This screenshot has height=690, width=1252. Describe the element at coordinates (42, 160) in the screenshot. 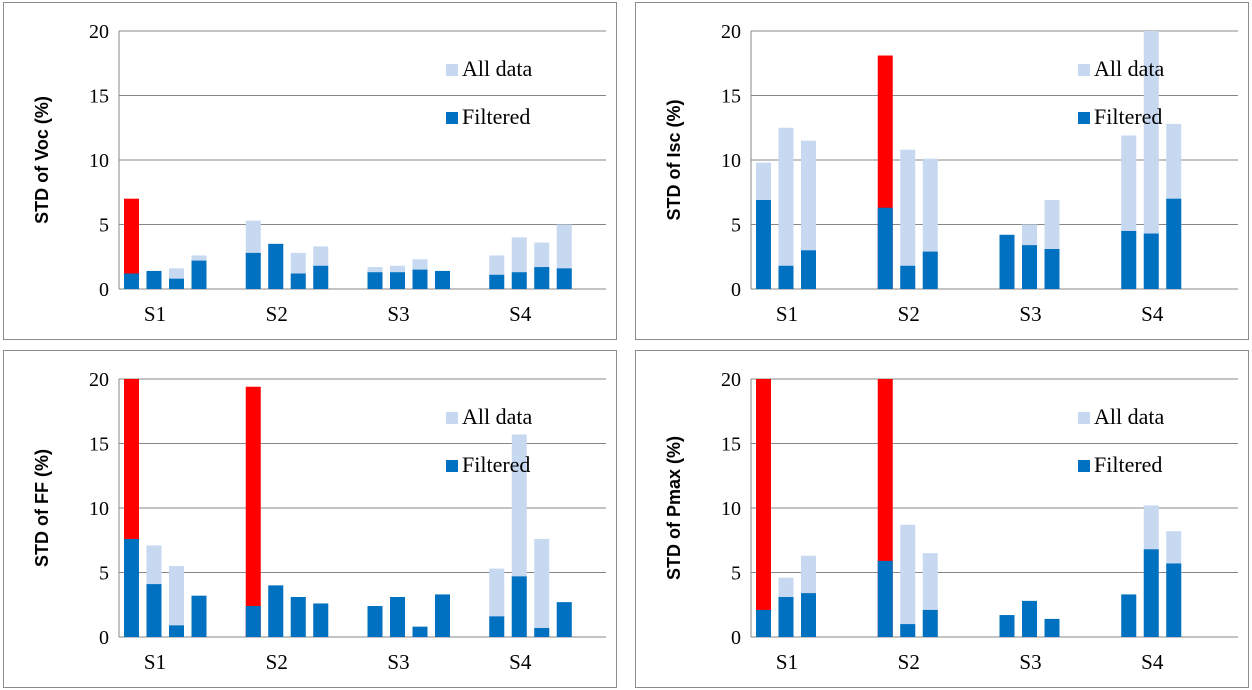

I see `y-axis-title: STD of Voc (%)` at that location.